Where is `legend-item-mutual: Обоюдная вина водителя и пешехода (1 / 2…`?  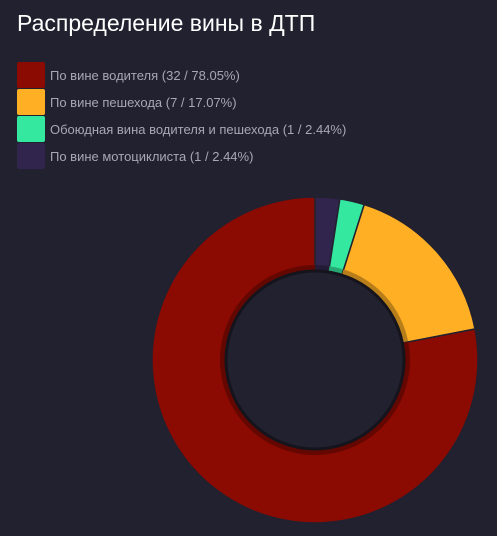 legend-item-mutual: Обоюдная вина водителя и пешехода (1 / 2… is located at coordinates (181, 129).